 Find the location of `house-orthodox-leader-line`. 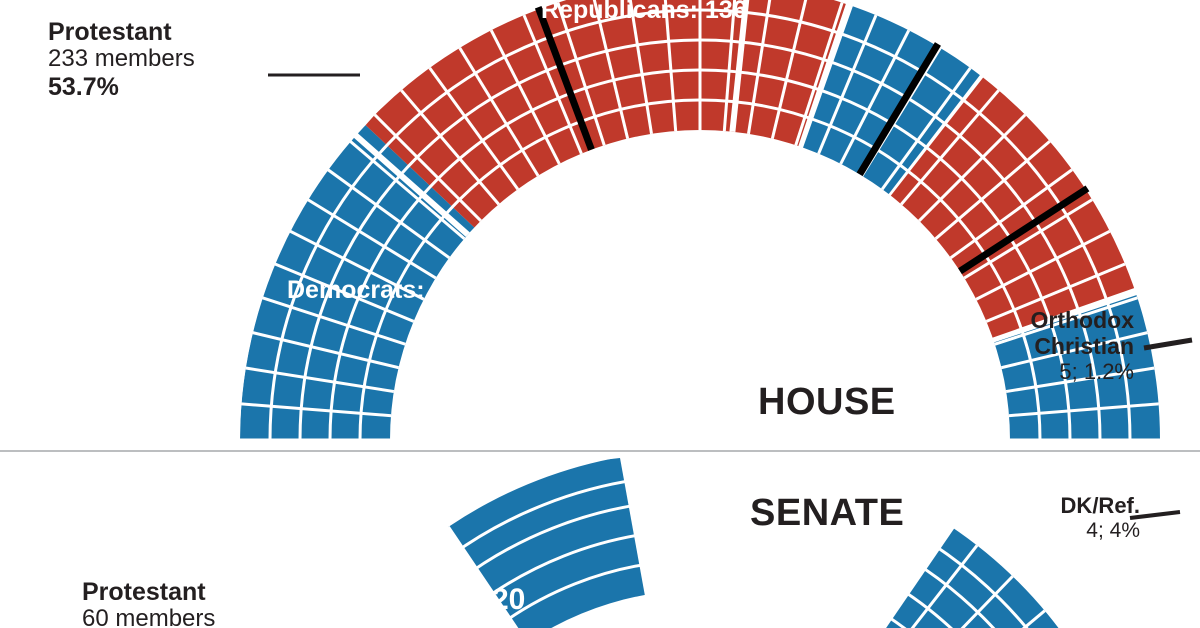

house-orthodox-leader-line is located at coordinates (1168, 344).